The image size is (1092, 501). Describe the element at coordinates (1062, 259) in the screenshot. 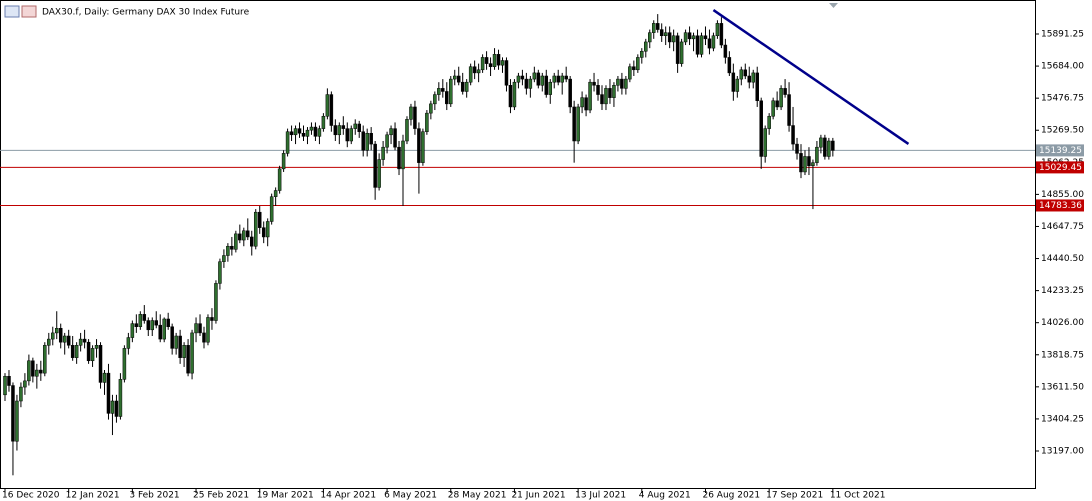

I see `y-tick-label: 14440.50` at that location.